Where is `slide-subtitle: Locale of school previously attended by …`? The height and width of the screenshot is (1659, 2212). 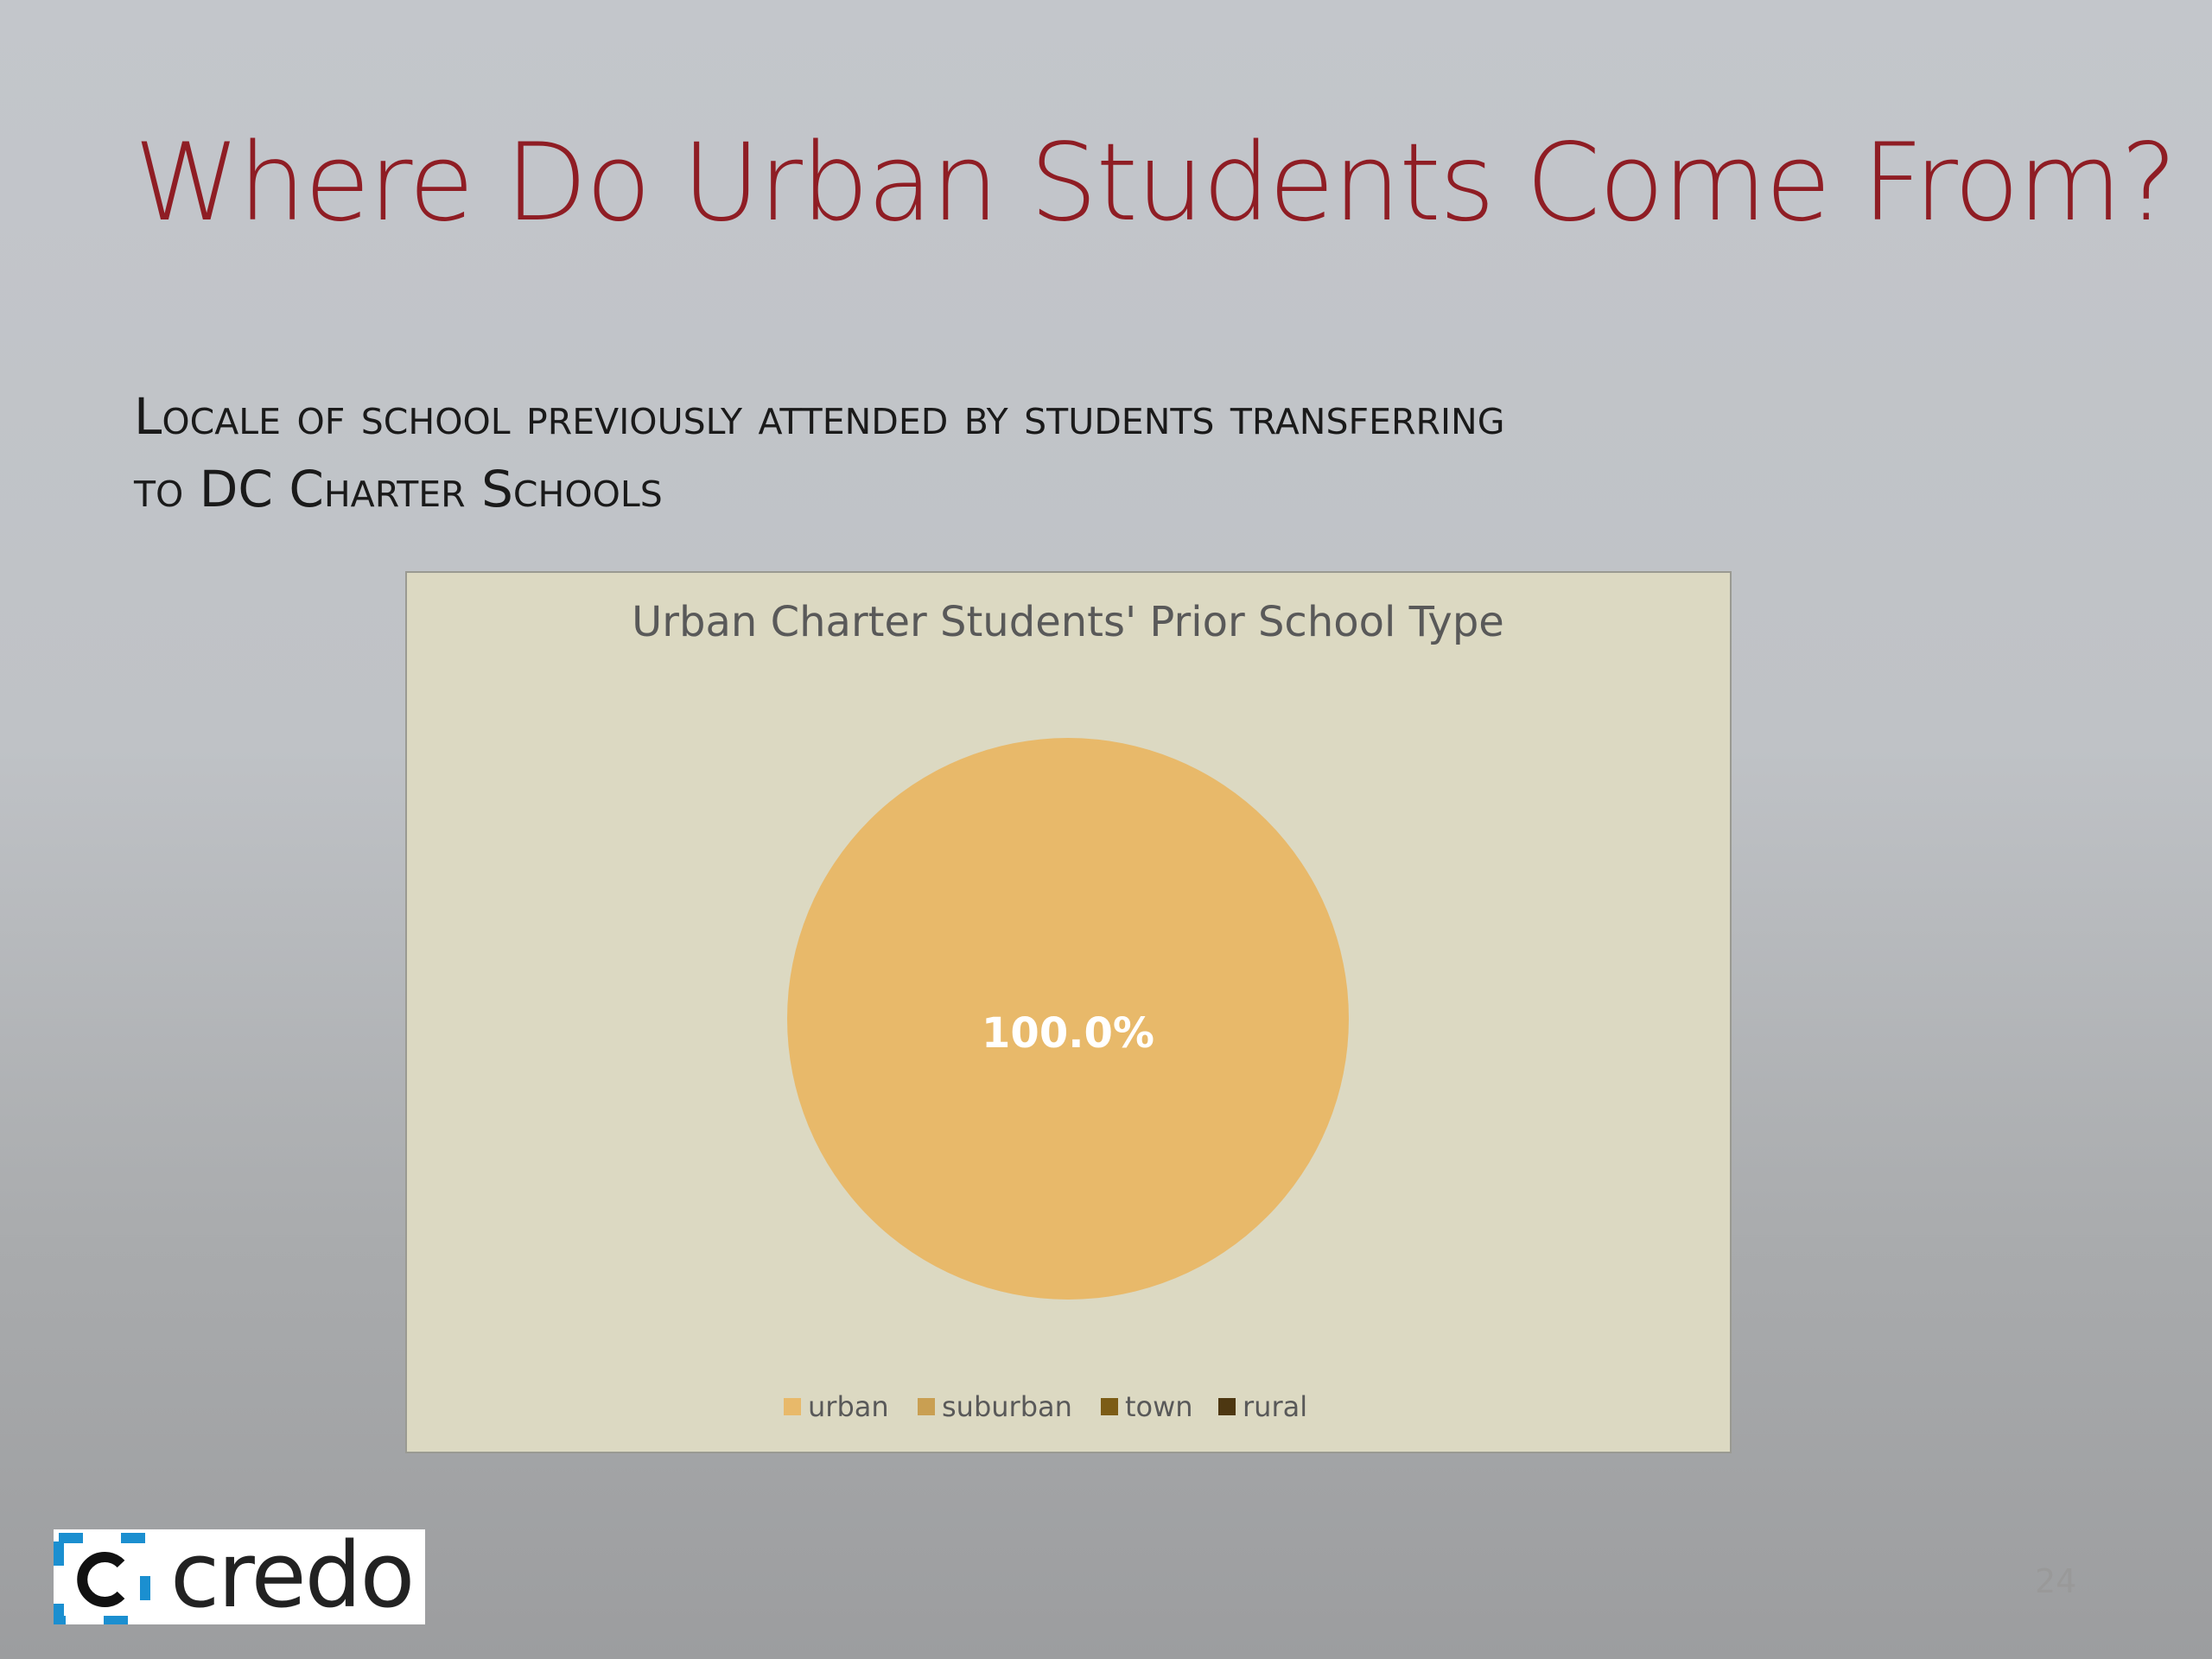 slide-subtitle: Locale of school previously attended by … is located at coordinates (819, 452).